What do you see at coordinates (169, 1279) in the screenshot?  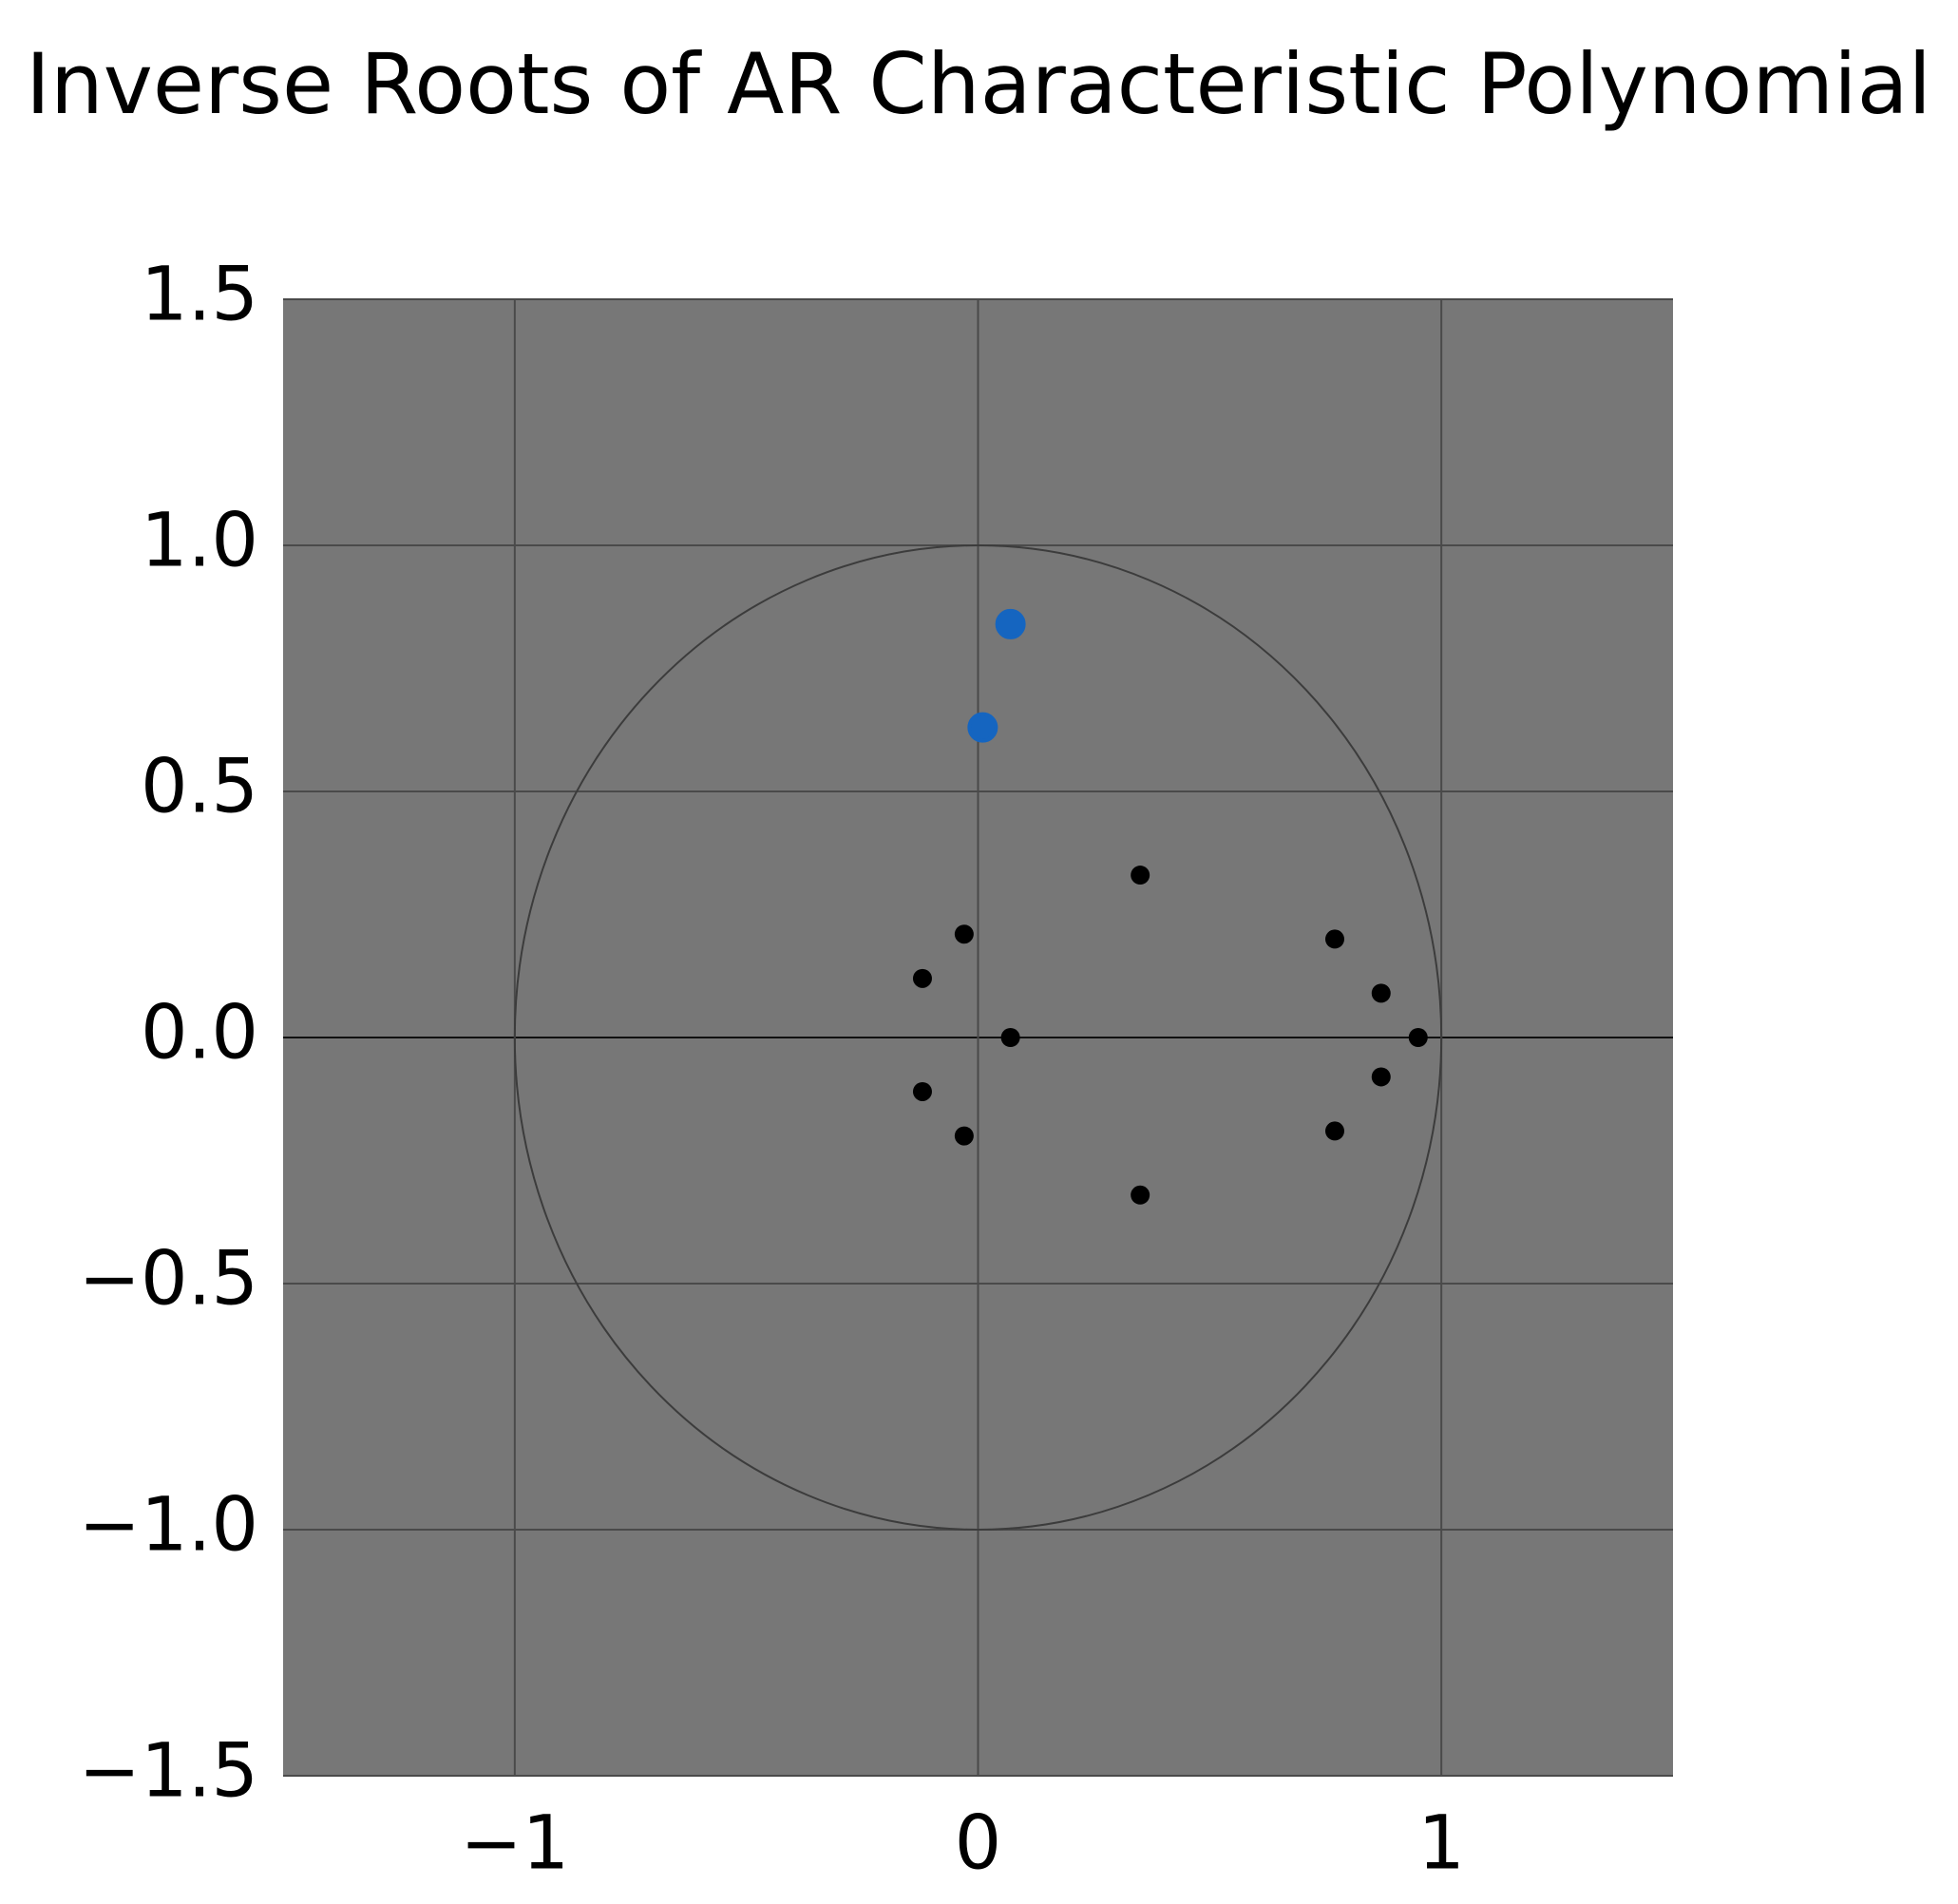 I see `y-tick-label: −0.5` at bounding box center [169, 1279].